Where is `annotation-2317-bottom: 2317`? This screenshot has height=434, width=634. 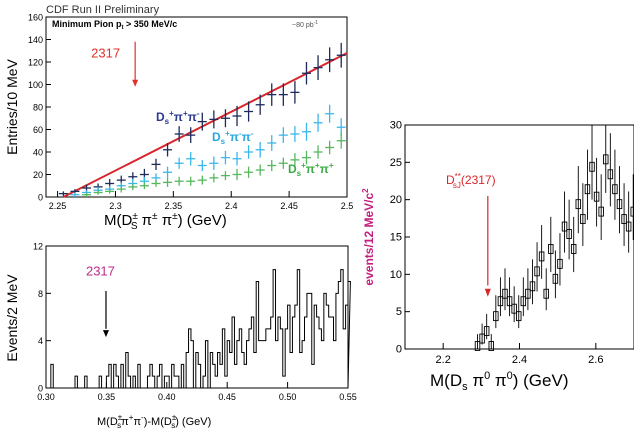
annotation-2317-bottom: 2317 is located at coordinates (100, 271).